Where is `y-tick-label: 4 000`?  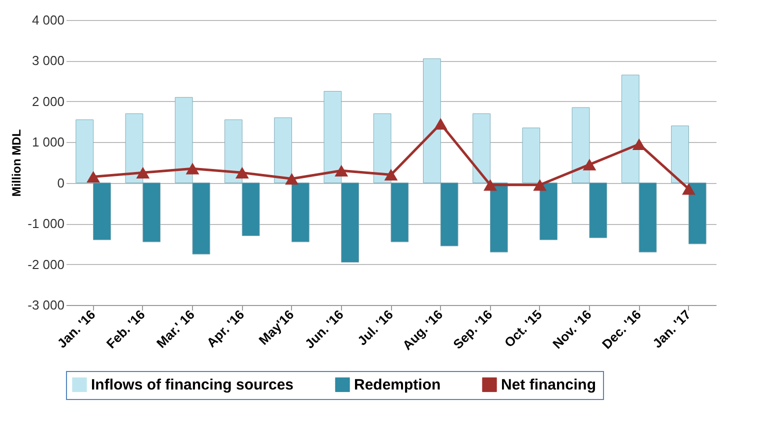
y-tick-label: 4 000 is located at coordinates (48, 20).